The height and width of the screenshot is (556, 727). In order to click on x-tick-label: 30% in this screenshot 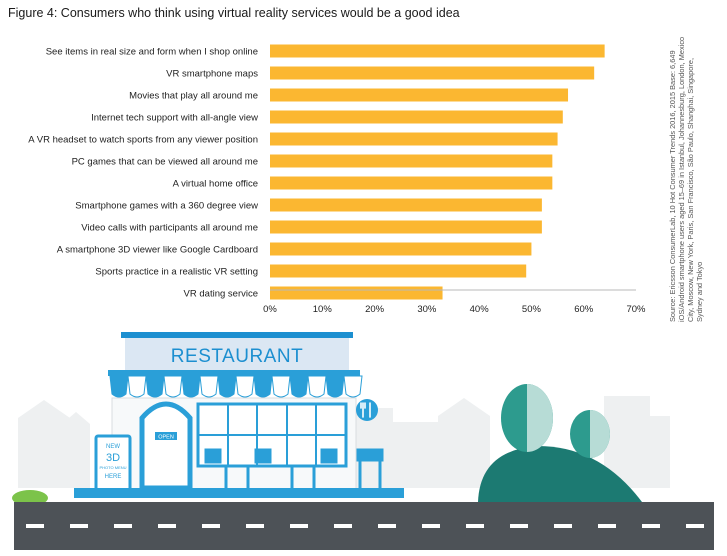, I will do `click(427, 309)`.